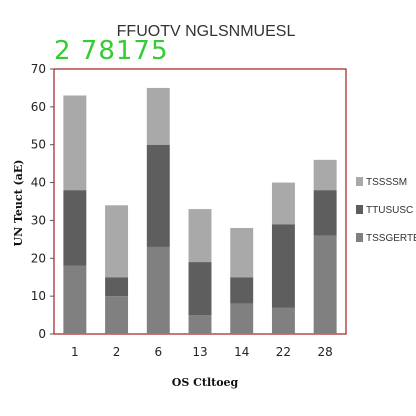  Describe the element at coordinates (111, 51) in the screenshot. I see `overlay-number-text: 2 78175` at that location.